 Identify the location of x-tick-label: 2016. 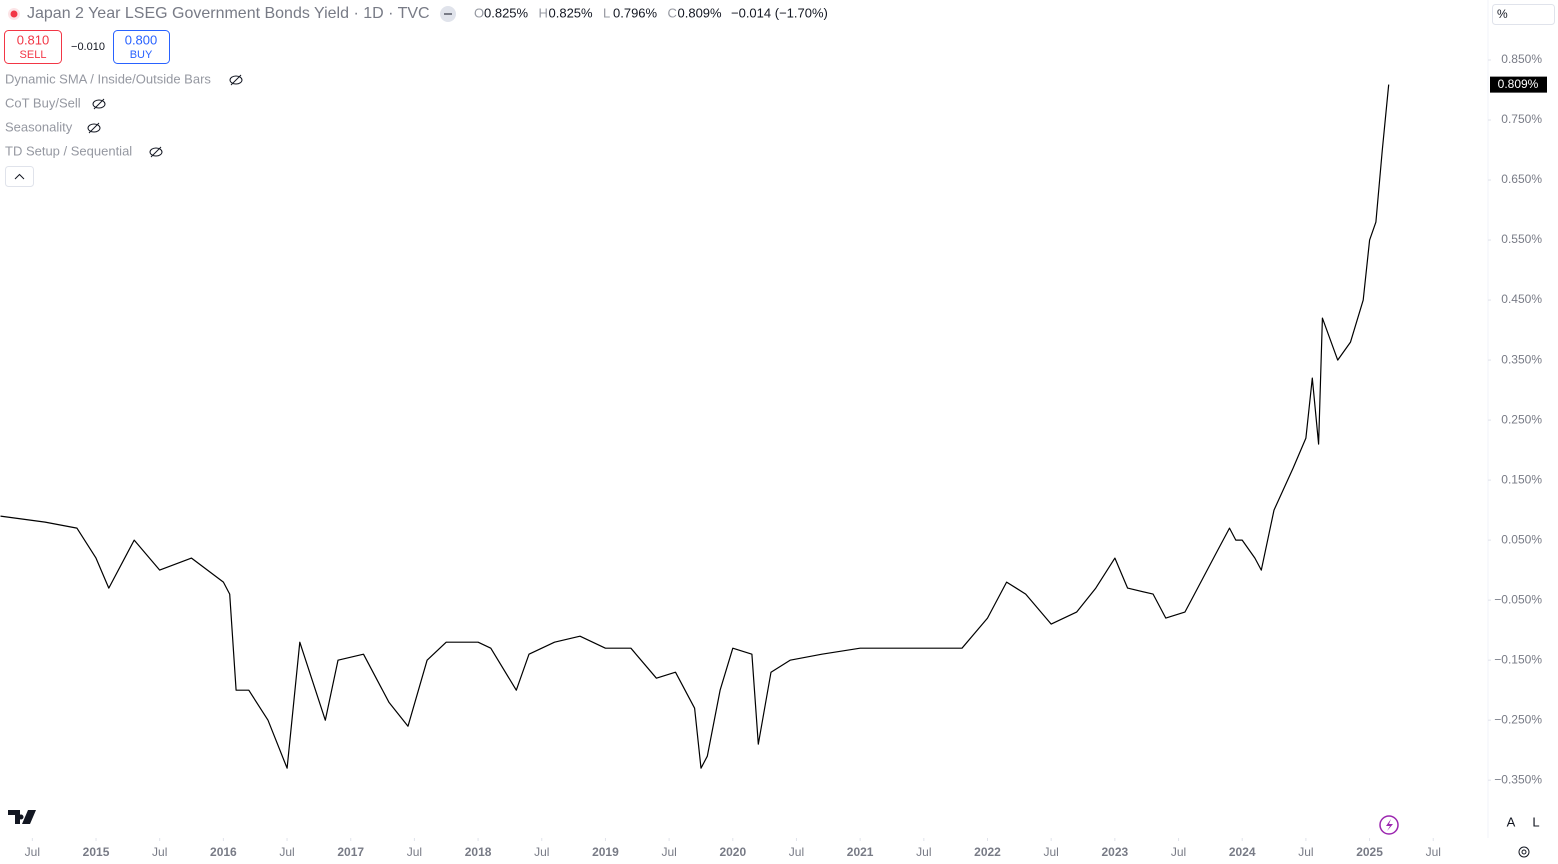
(223, 852).